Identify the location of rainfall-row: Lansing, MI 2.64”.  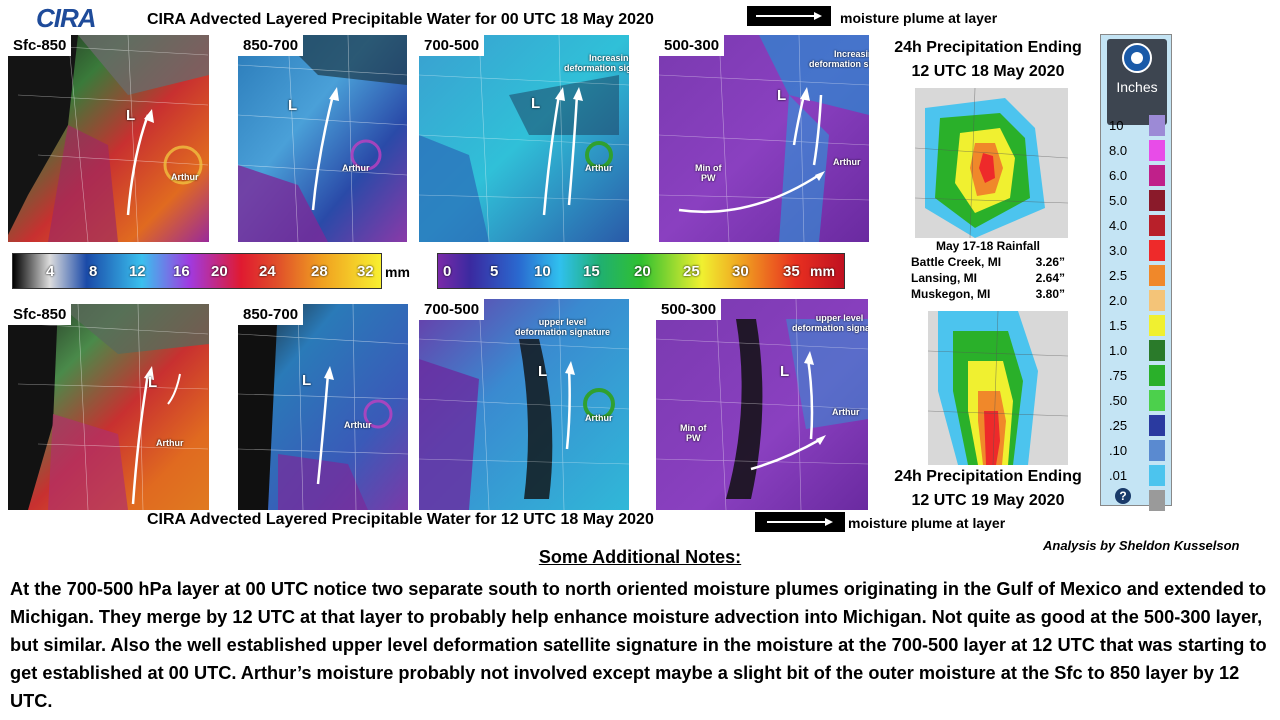
(988, 278).